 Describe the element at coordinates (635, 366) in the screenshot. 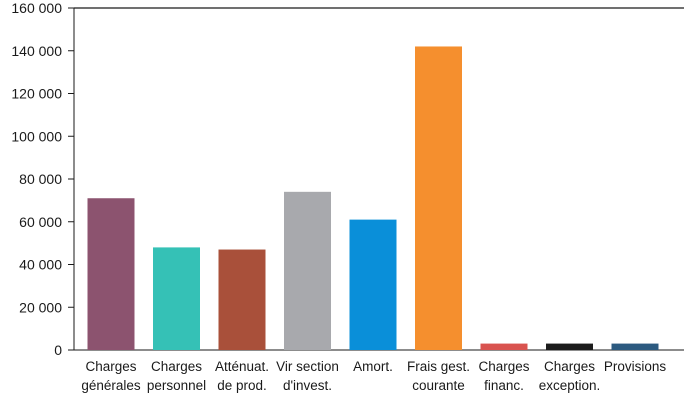

I see `x-category-label: Provisions` at that location.